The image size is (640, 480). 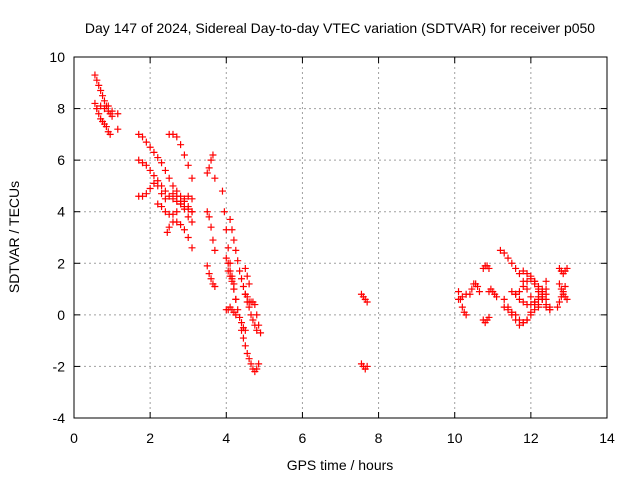 I want to click on x-tick-label: 8, so click(x=379, y=438).